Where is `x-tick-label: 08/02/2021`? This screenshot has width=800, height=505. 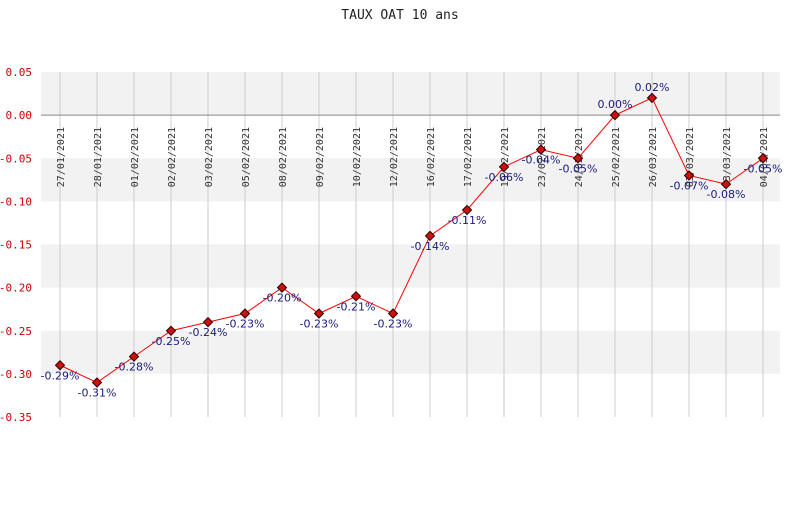
x-tick-label: 08/02/2021 is located at coordinates (283, 157).